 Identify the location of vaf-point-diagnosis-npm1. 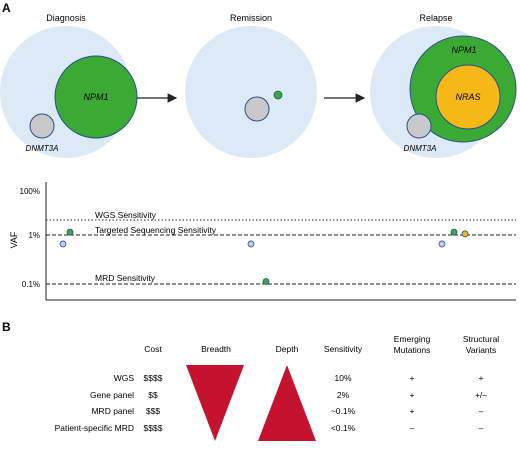
(70, 232).